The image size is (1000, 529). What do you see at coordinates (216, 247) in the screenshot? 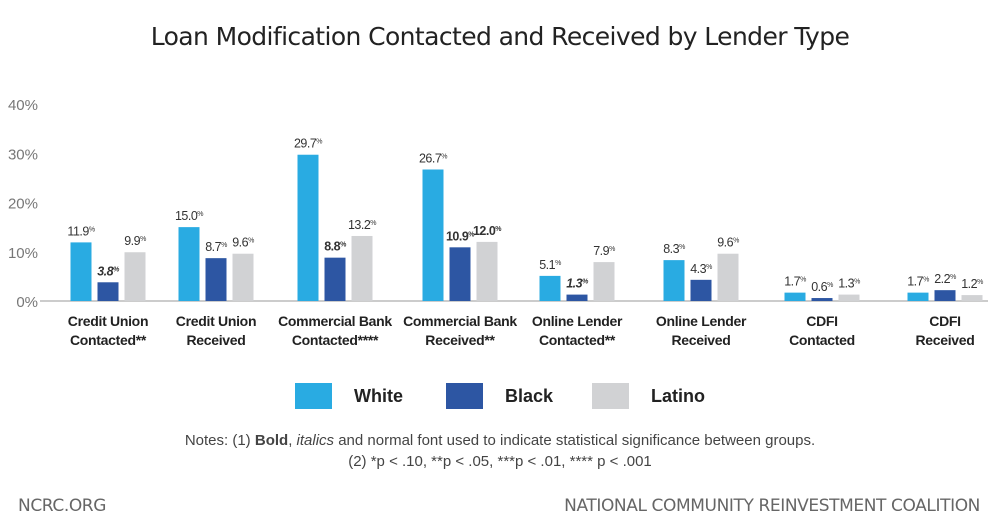
I see `bar-value-label: 8.7%` at bounding box center [216, 247].